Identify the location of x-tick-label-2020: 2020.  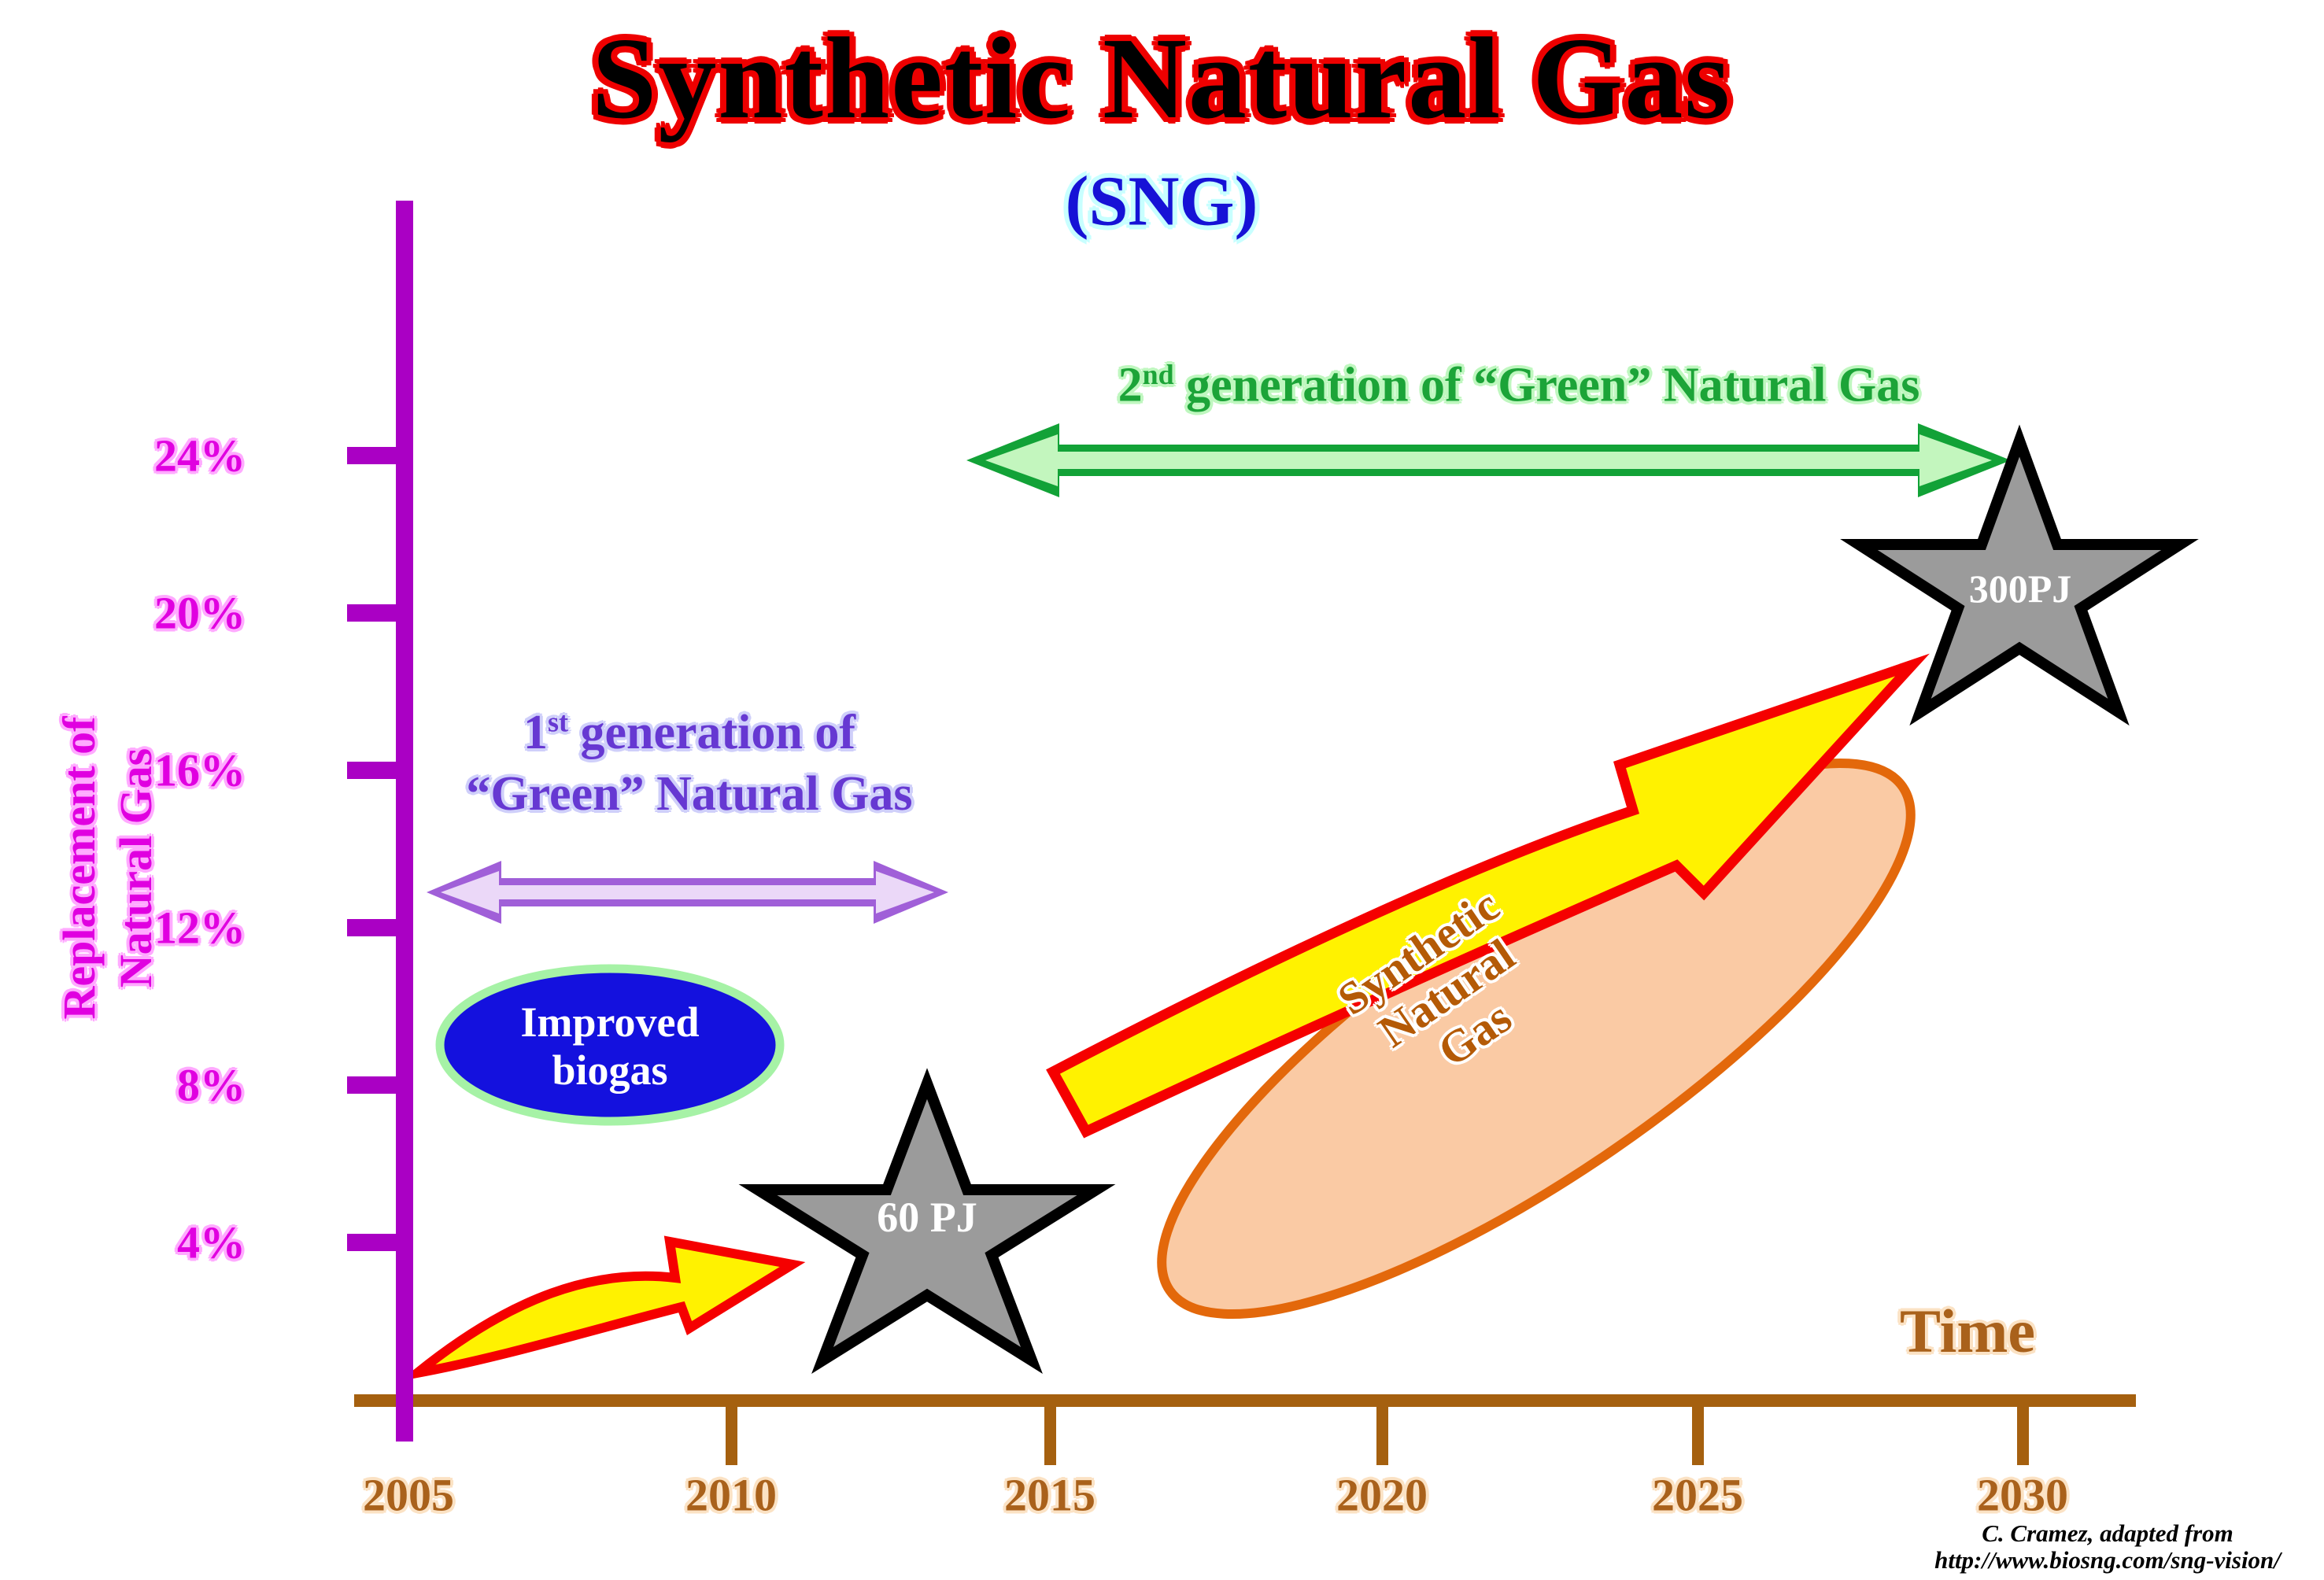
(1382, 1495).